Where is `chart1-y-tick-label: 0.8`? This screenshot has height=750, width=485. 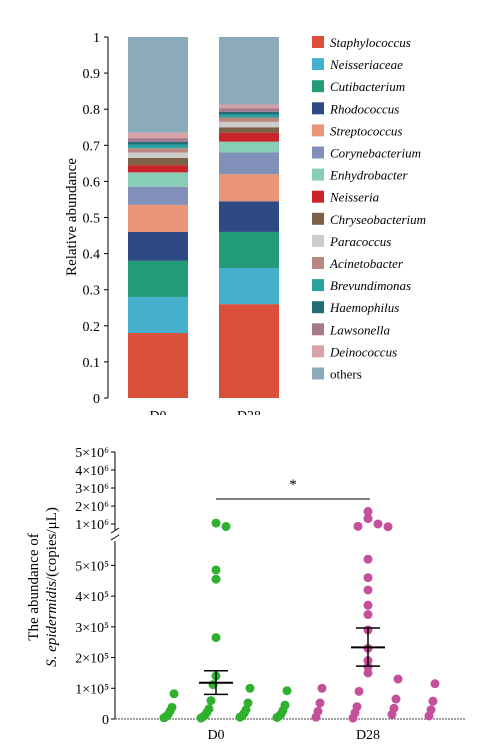
chart1-y-tick-label: 0.8 is located at coordinates (92, 110).